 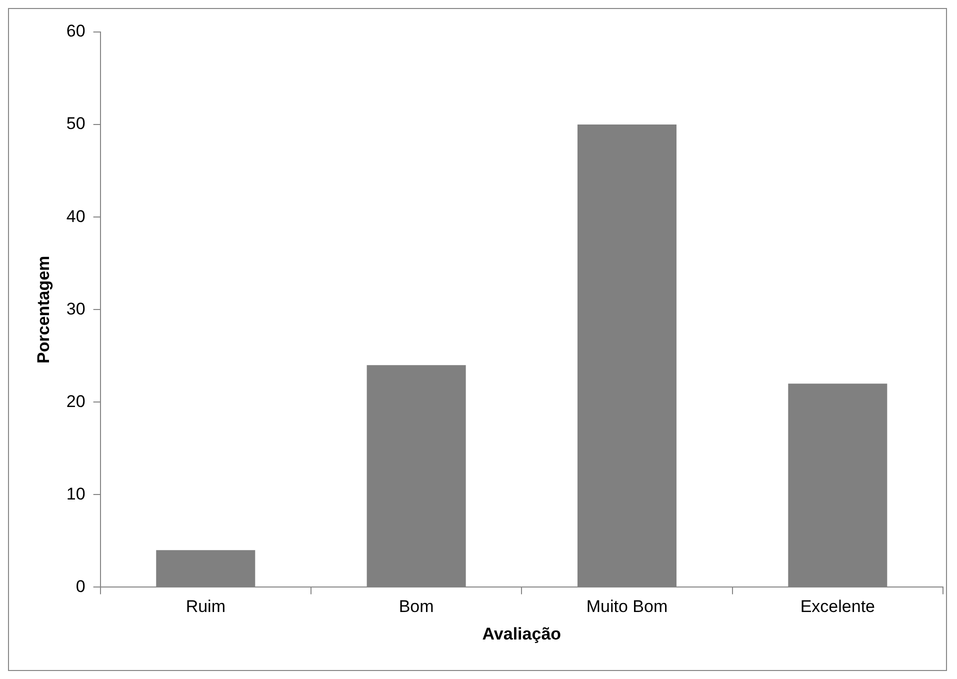 I want to click on y-tick-label: 40, so click(x=76, y=216).